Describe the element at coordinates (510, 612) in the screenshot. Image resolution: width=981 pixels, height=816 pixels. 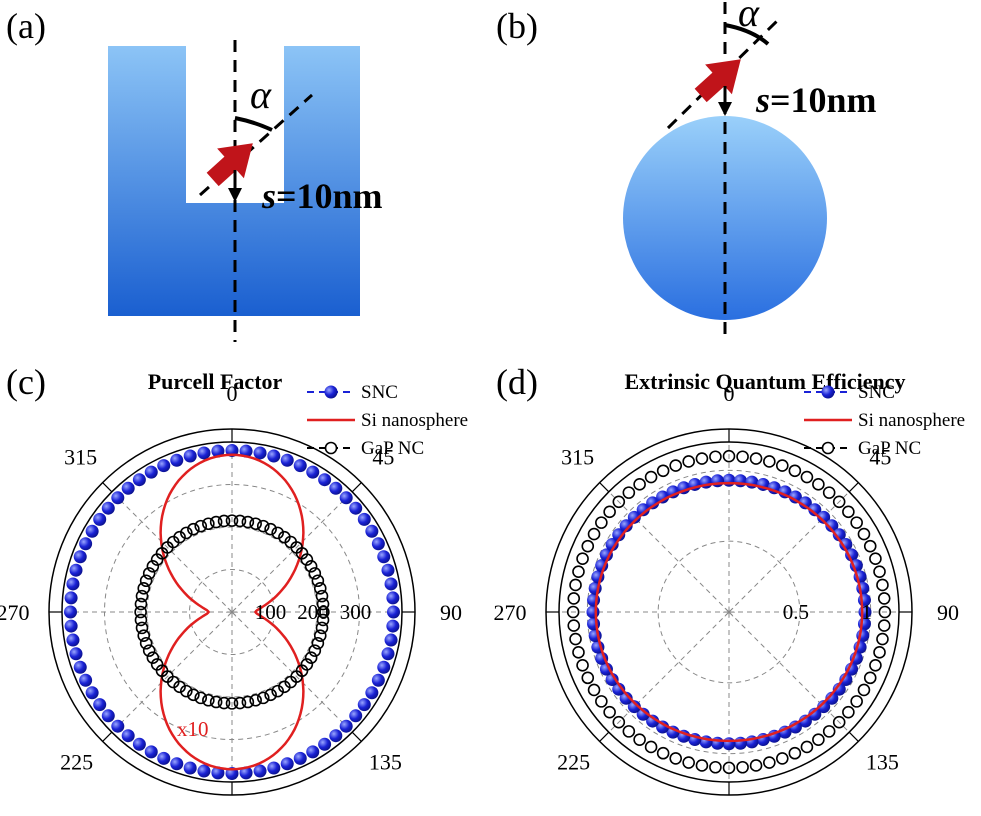
I see `angle-label: 270` at that location.